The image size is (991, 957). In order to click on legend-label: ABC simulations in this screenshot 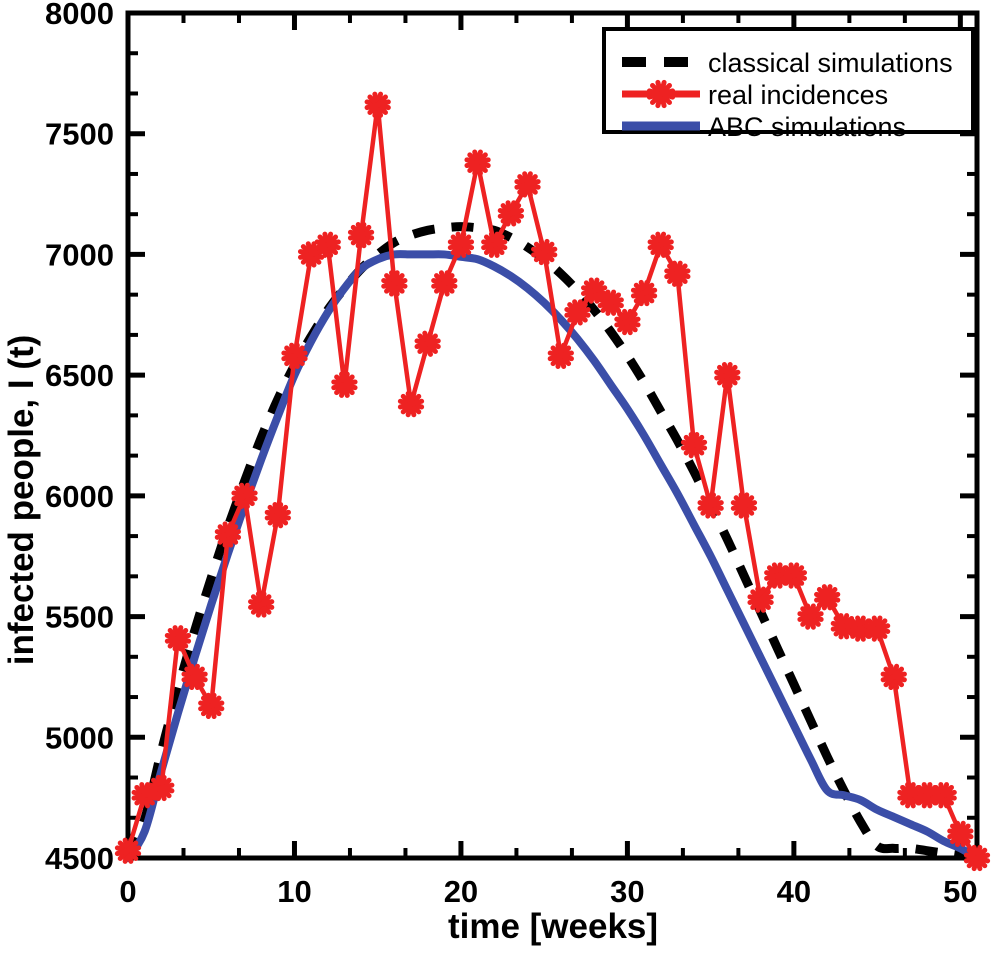, I will do `click(807, 127)`.